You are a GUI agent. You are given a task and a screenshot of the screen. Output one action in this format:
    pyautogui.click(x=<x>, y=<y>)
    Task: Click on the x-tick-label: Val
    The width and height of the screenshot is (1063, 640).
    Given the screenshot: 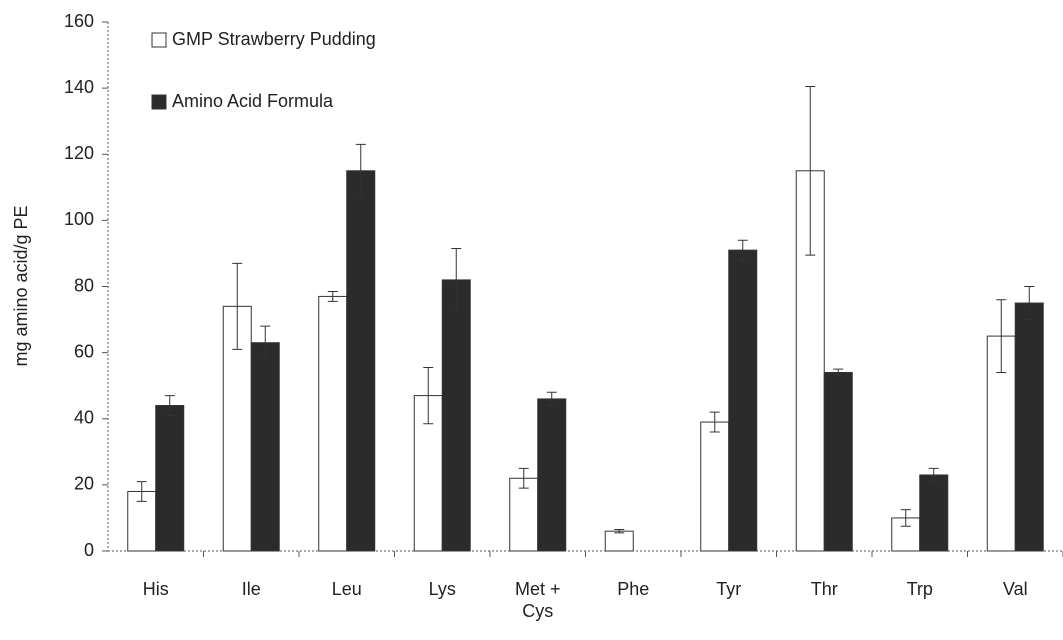 What is the action you would take?
    pyautogui.click(x=1015, y=589)
    